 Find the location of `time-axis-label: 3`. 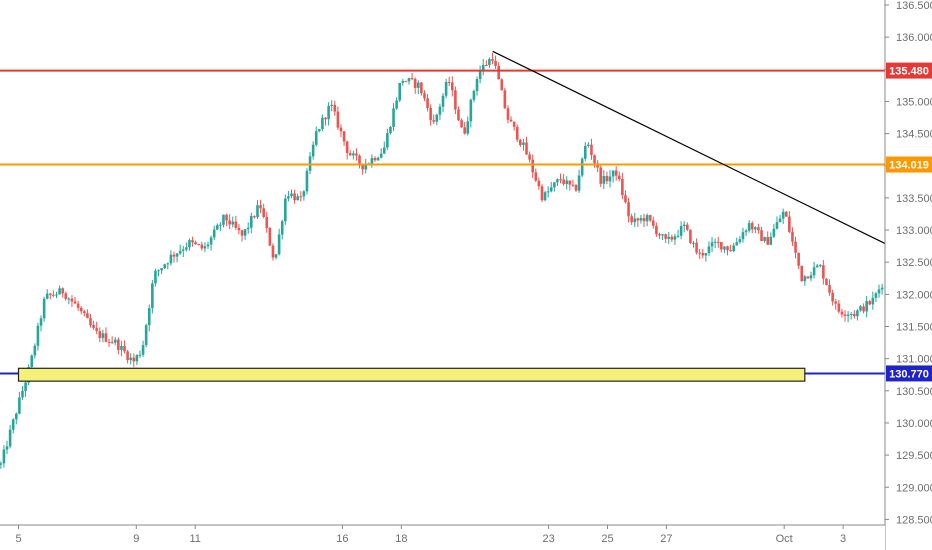

time-axis-label: 3 is located at coordinates (843, 539).